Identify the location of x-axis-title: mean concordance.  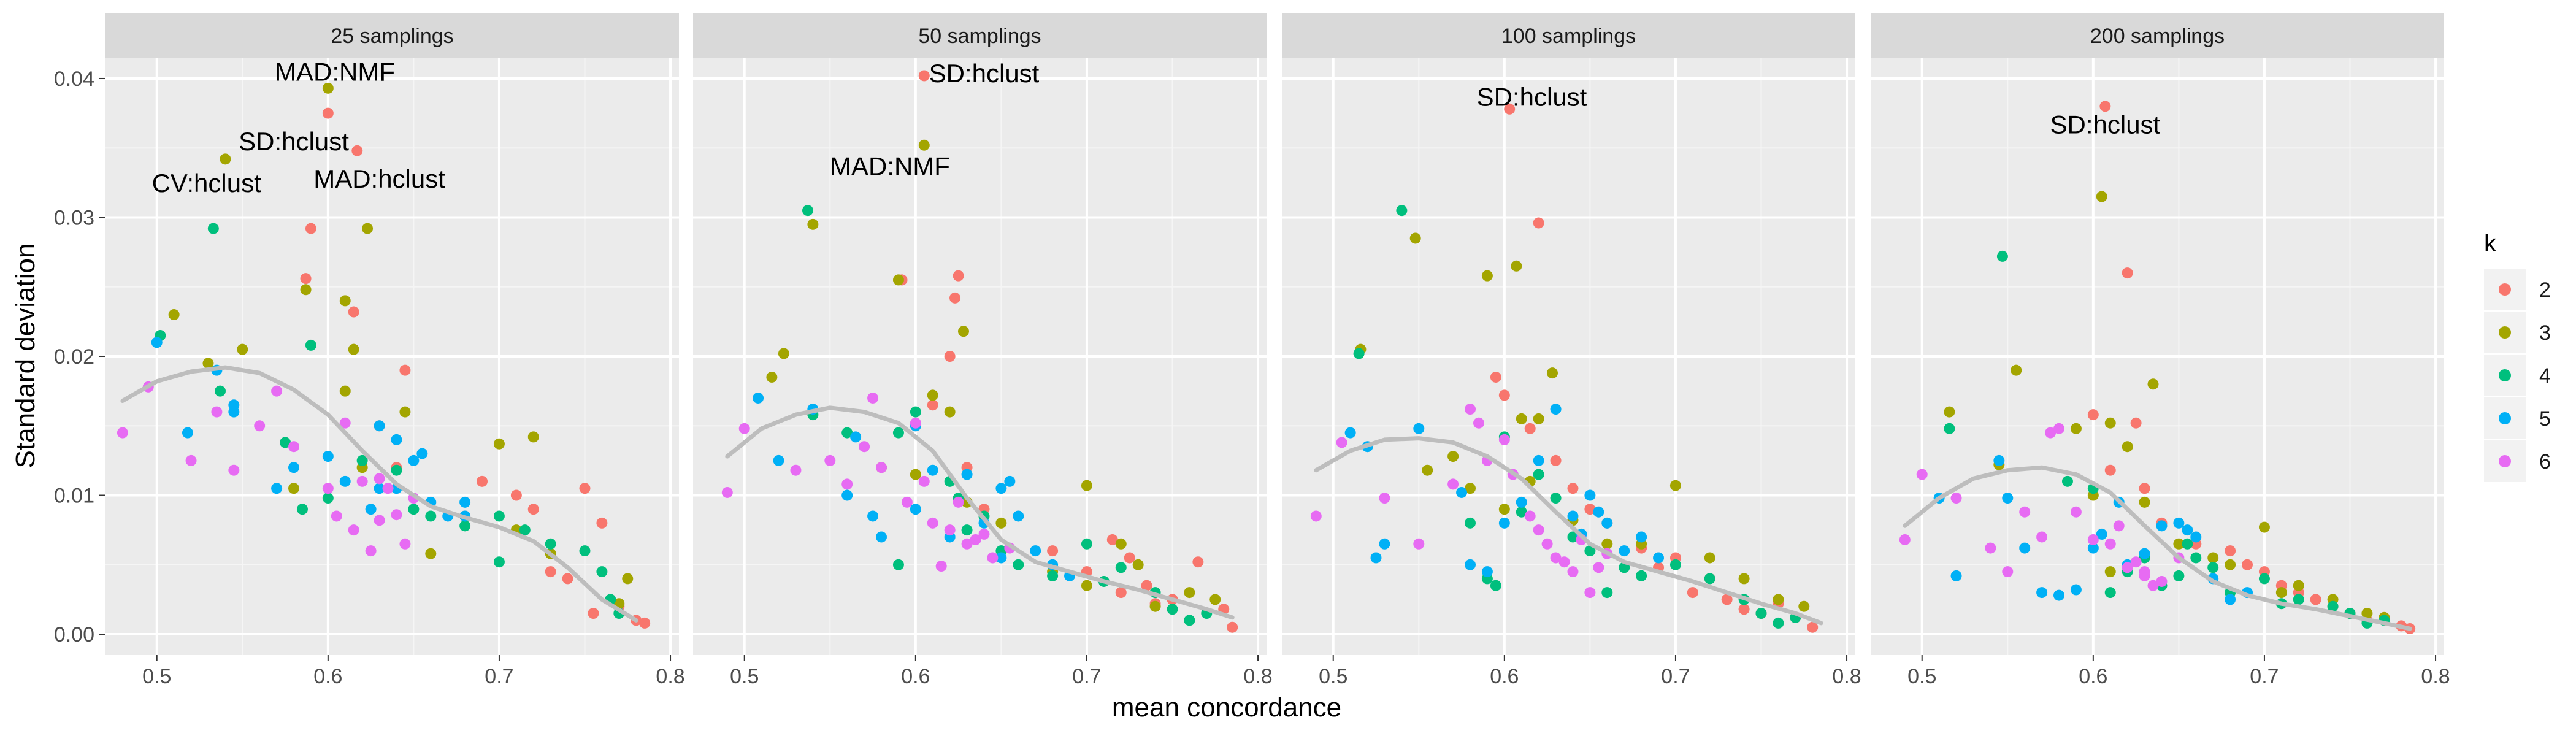
(1226, 707).